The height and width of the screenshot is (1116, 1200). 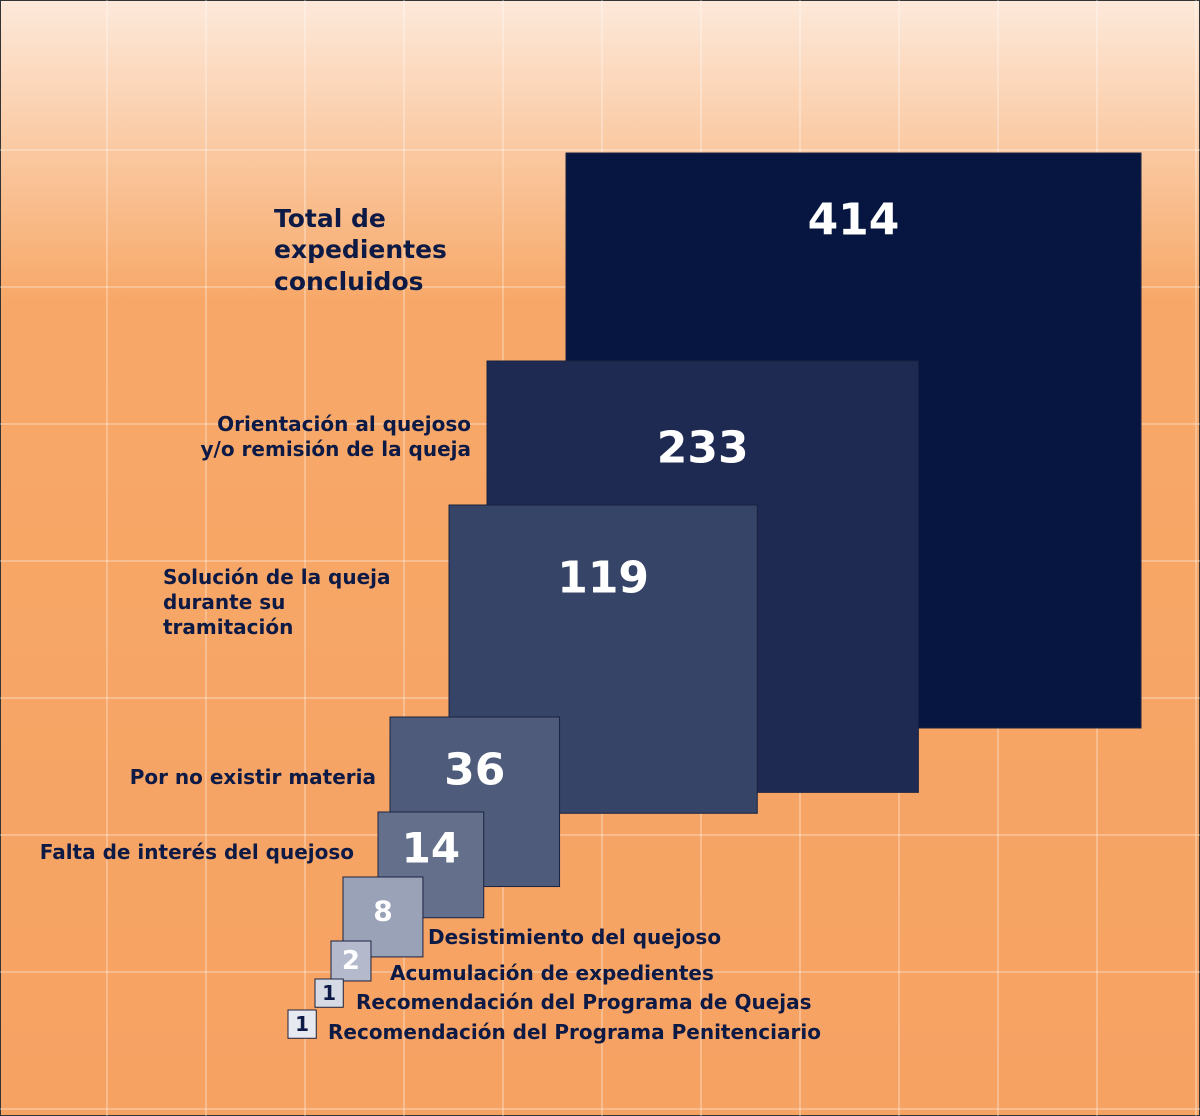 I want to click on category-label: Por no existir materia, so click(x=252, y=777).